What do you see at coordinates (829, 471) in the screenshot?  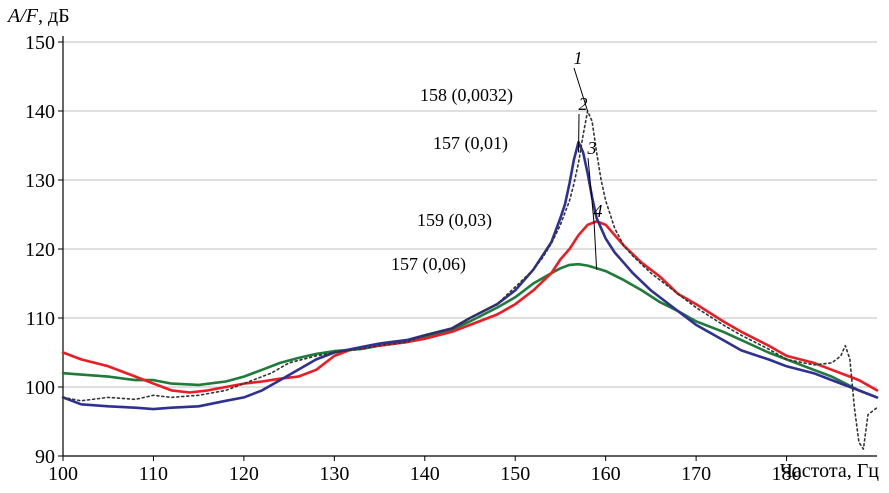 I see `x-axis-title: Частота, Гц` at bounding box center [829, 471].